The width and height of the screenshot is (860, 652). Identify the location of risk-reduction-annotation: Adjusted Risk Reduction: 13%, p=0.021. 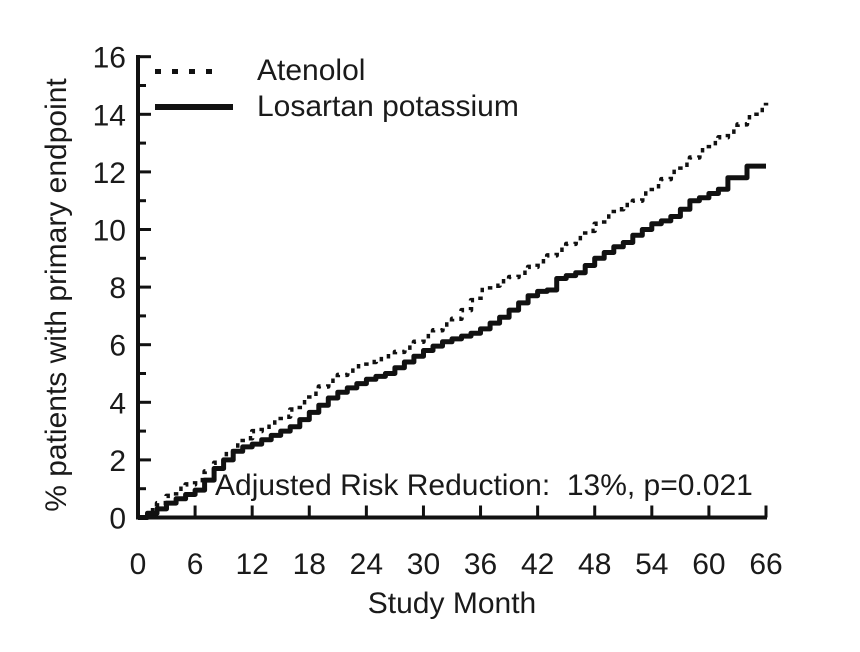
(484, 485).